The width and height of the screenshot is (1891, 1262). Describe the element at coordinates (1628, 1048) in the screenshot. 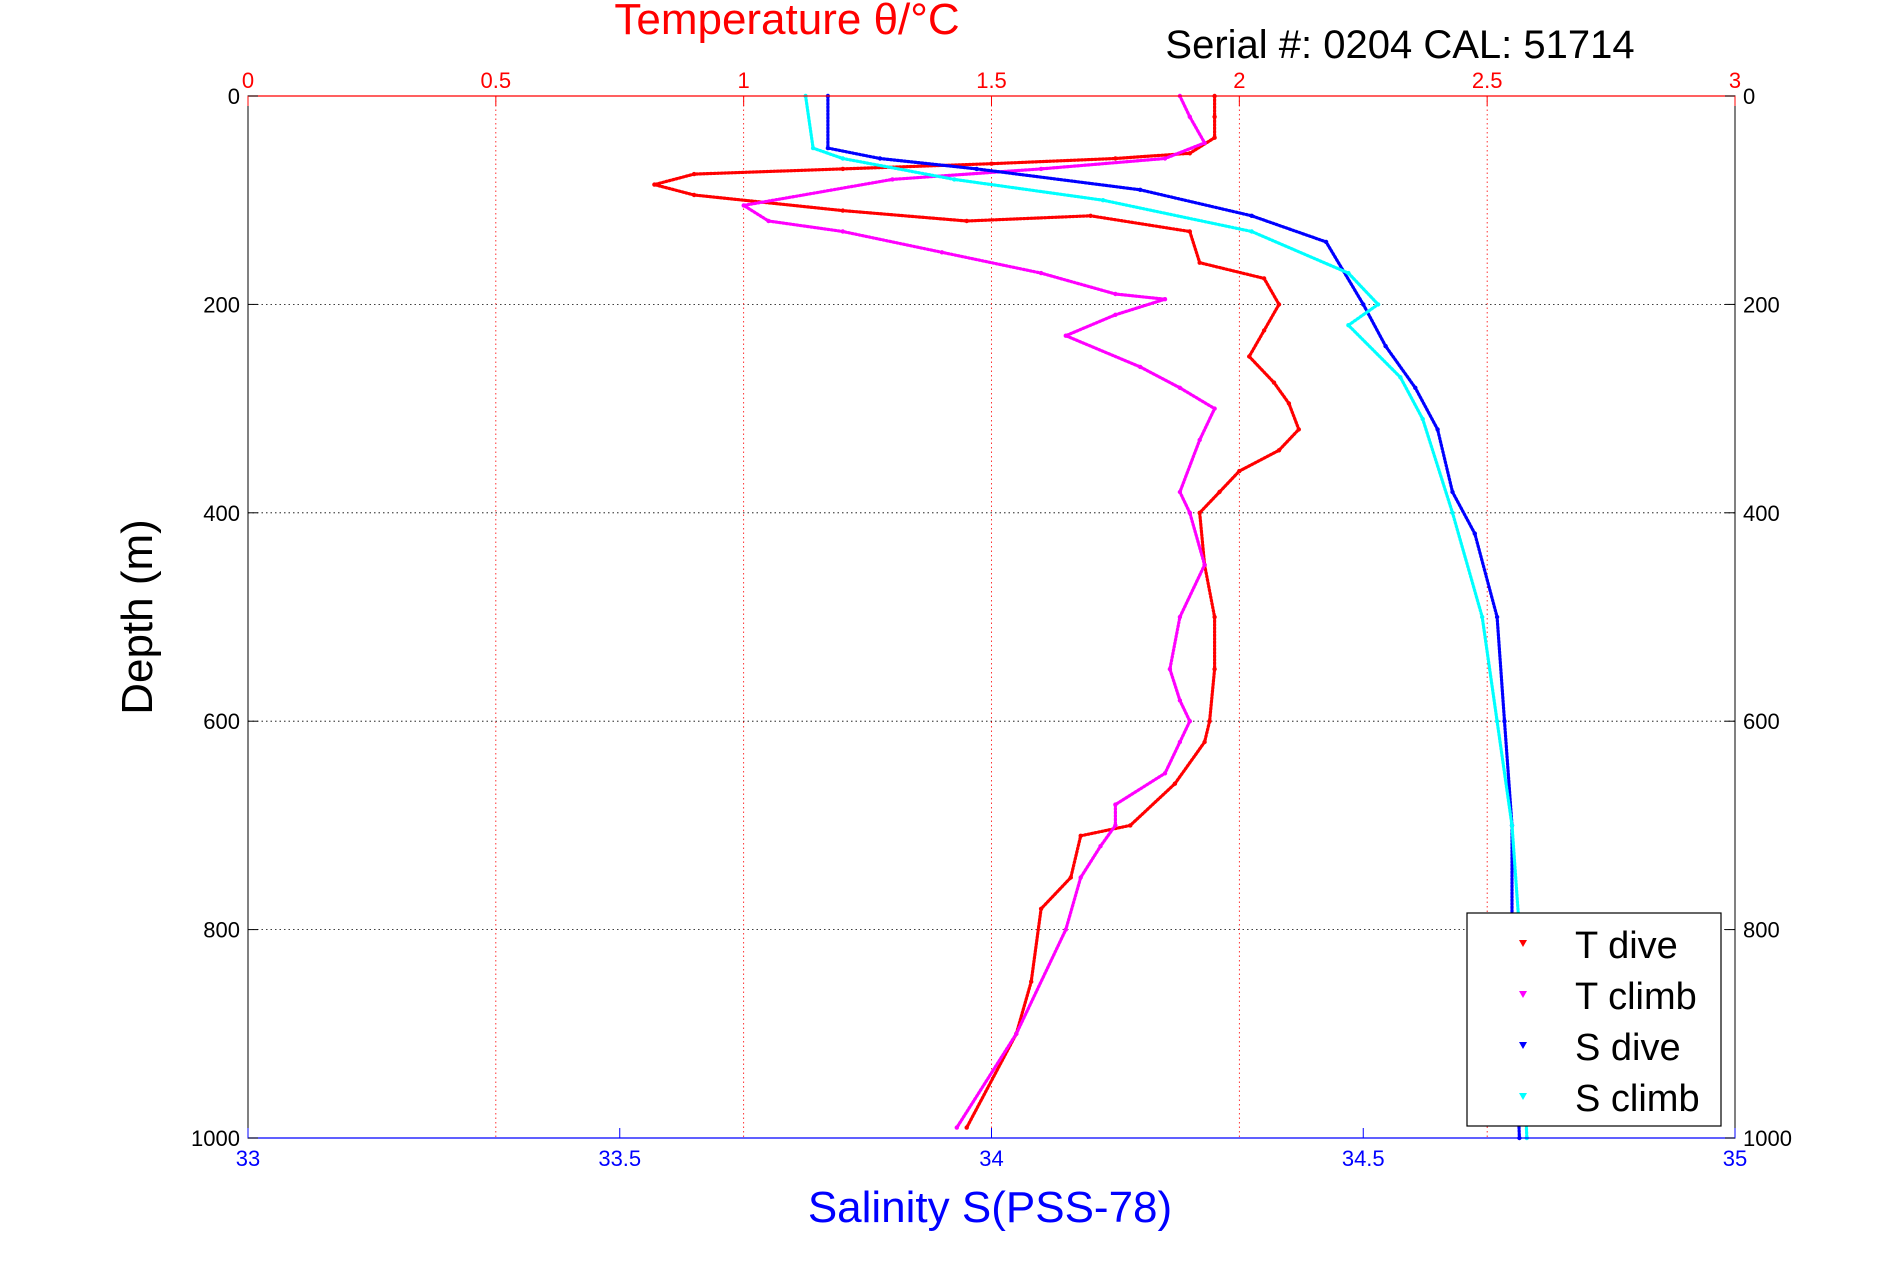

I see `legend-label: S dive` at that location.